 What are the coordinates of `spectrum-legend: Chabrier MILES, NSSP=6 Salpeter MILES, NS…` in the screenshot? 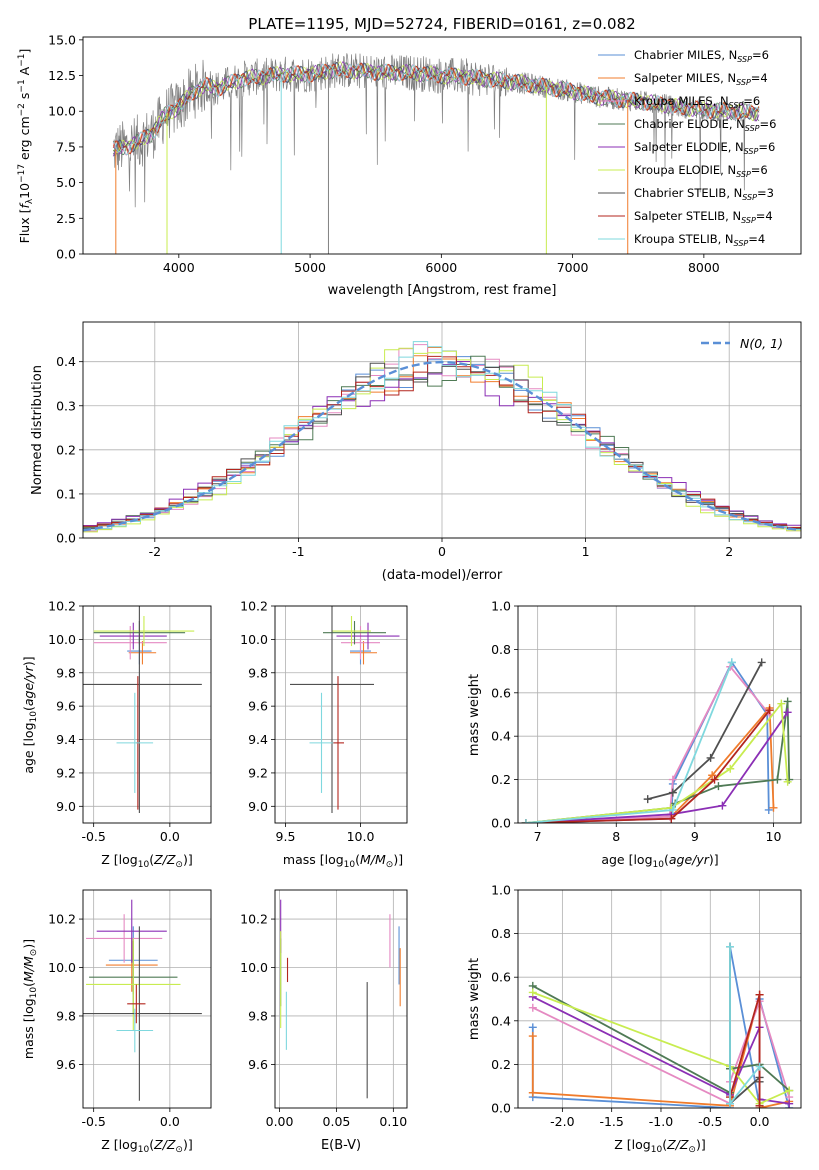 It's located at (687, 148).